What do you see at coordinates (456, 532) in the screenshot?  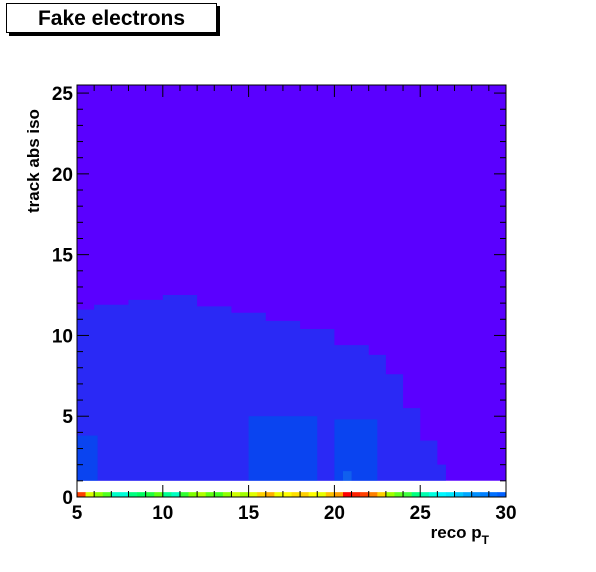 I see `x-axis-title-main: reco p` at bounding box center [456, 532].